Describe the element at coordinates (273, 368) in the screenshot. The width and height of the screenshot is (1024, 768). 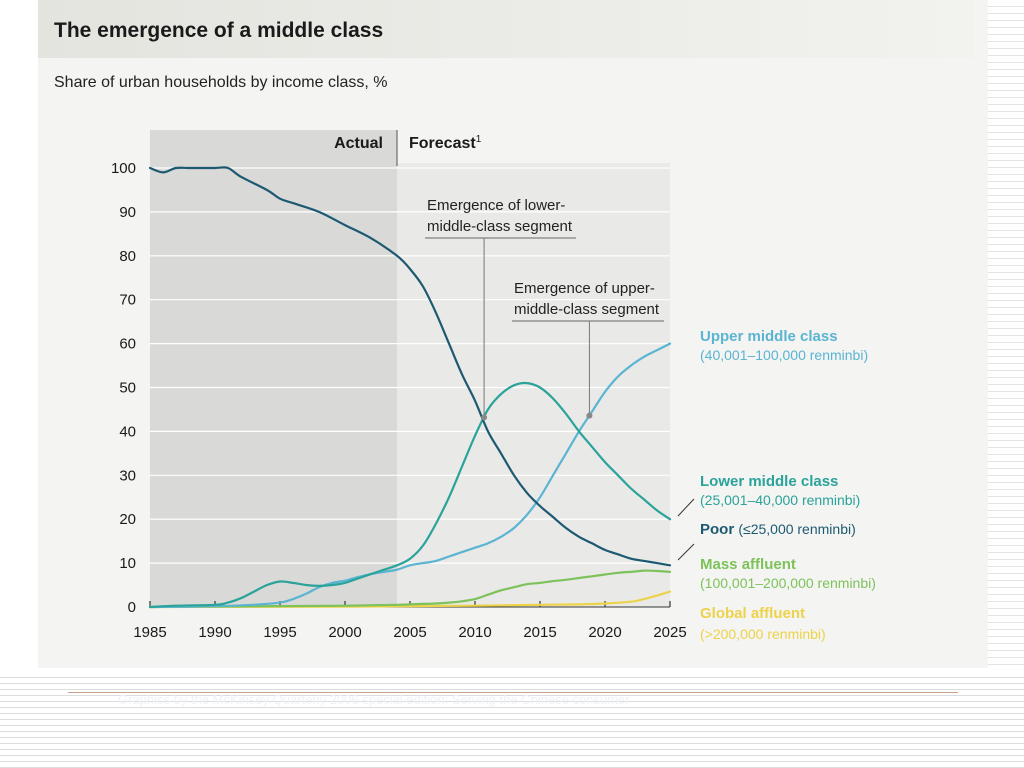
I see `actual-period-shading` at that location.